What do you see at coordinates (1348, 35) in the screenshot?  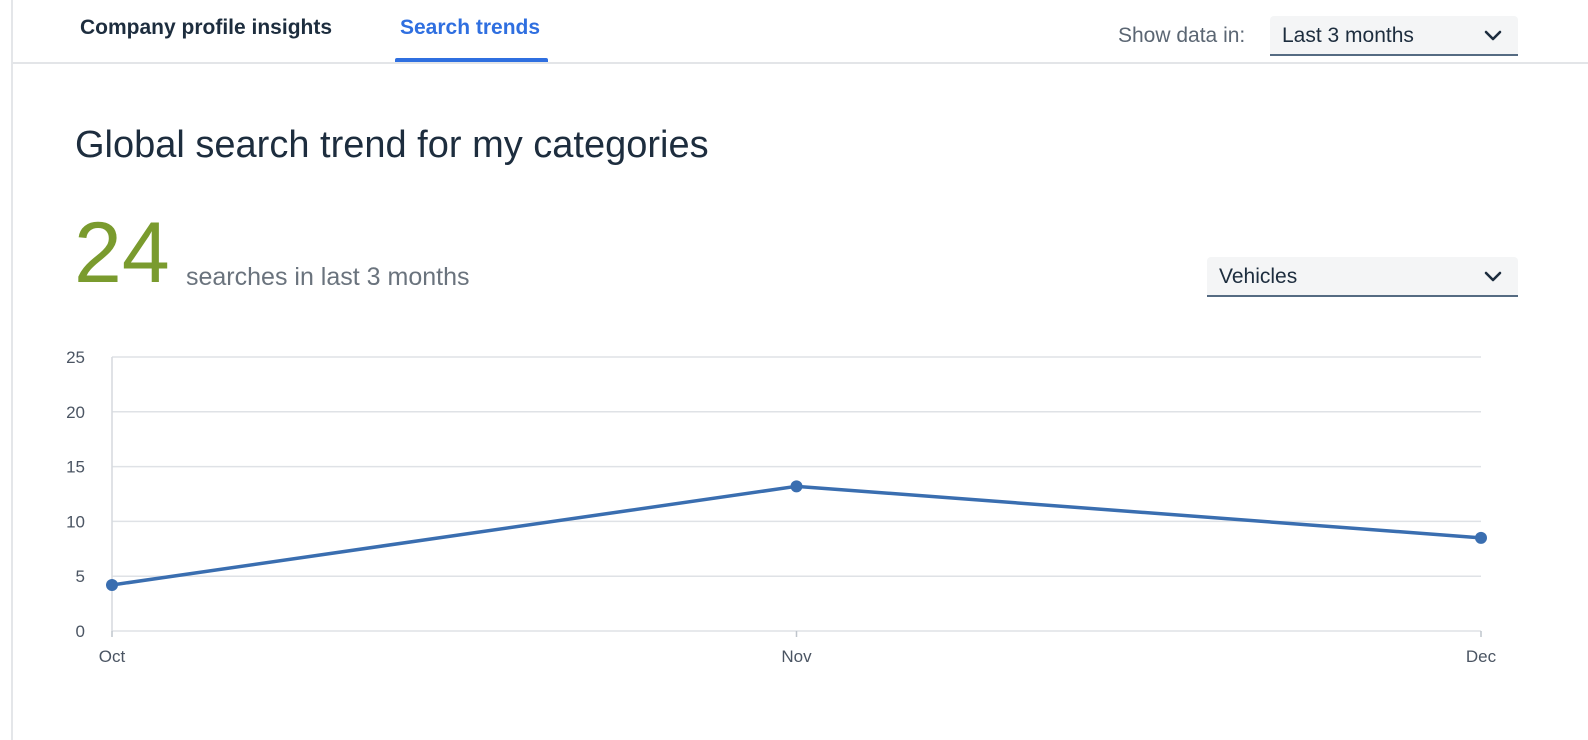 I see `period-select-value: Last 3 months` at bounding box center [1348, 35].